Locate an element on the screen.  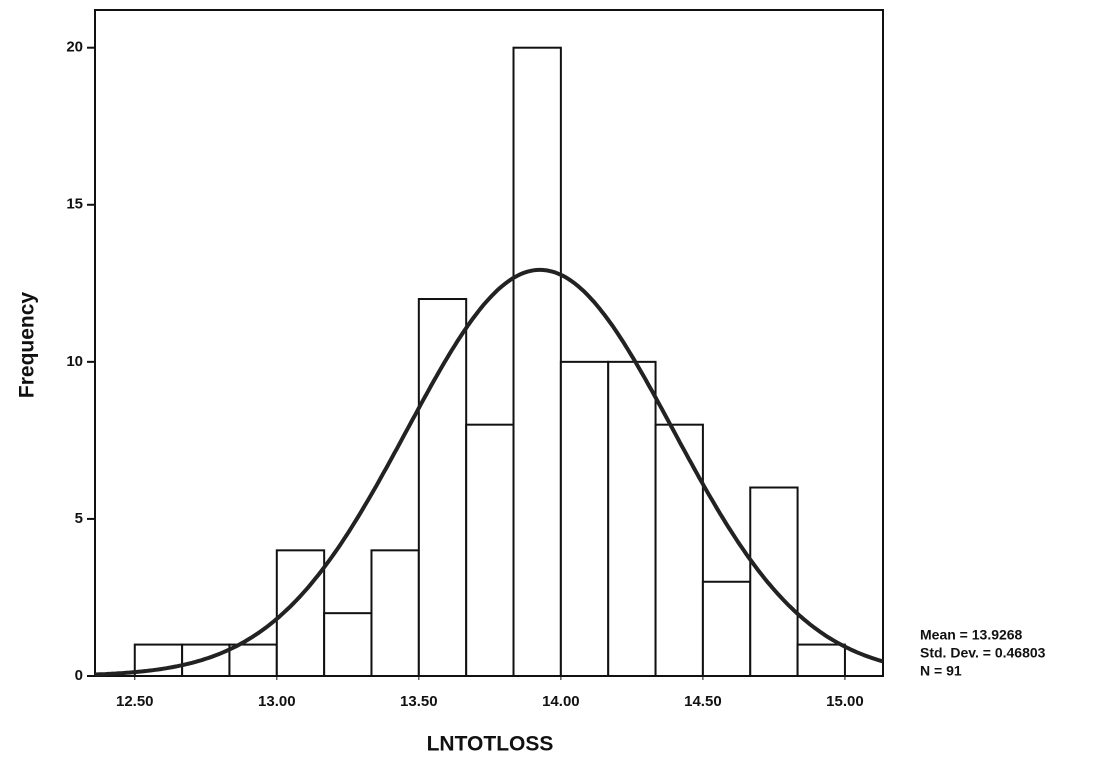
fit-stat: Std. Dev. = 0.46803 is located at coordinates (983, 653).